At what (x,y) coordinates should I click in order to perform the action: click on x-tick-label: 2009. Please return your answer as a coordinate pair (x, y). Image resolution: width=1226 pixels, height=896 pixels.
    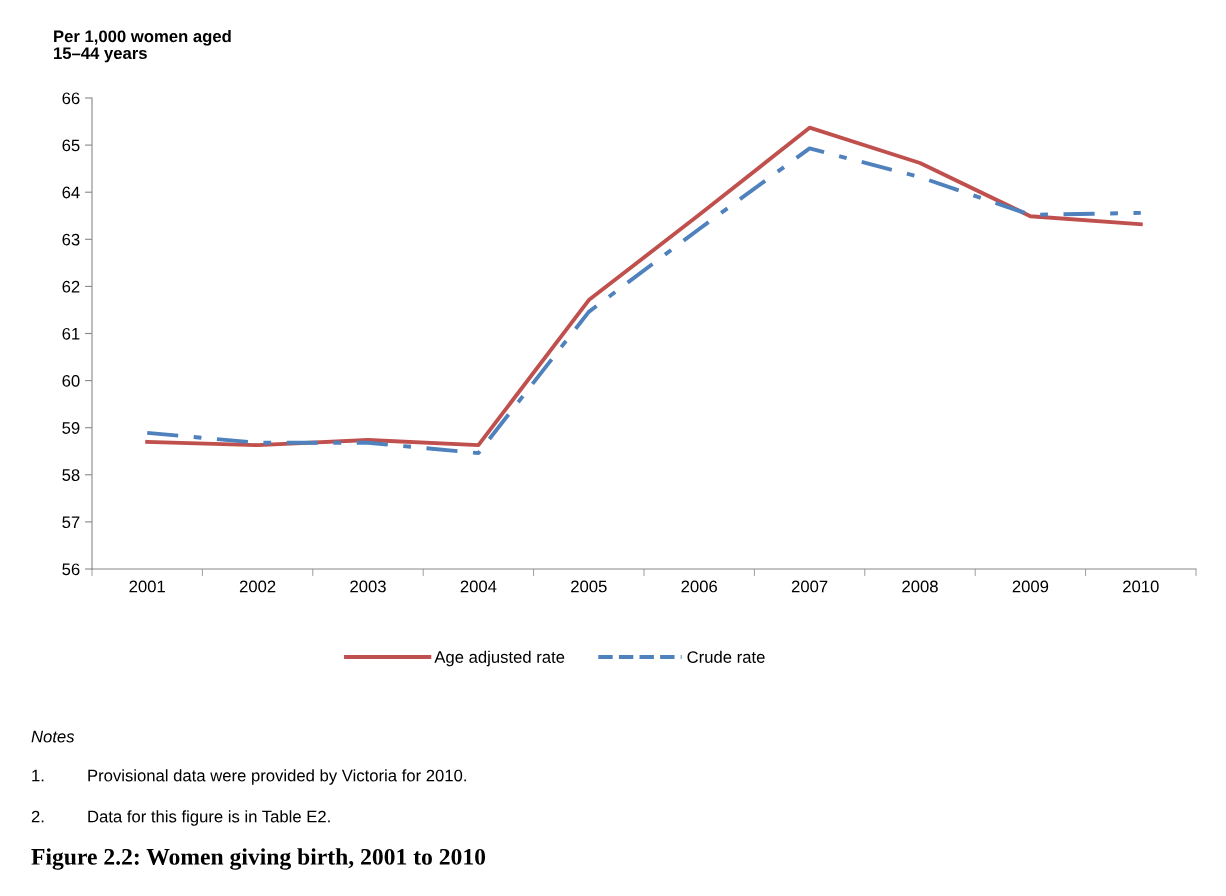
    Looking at the image, I should click on (1030, 586).